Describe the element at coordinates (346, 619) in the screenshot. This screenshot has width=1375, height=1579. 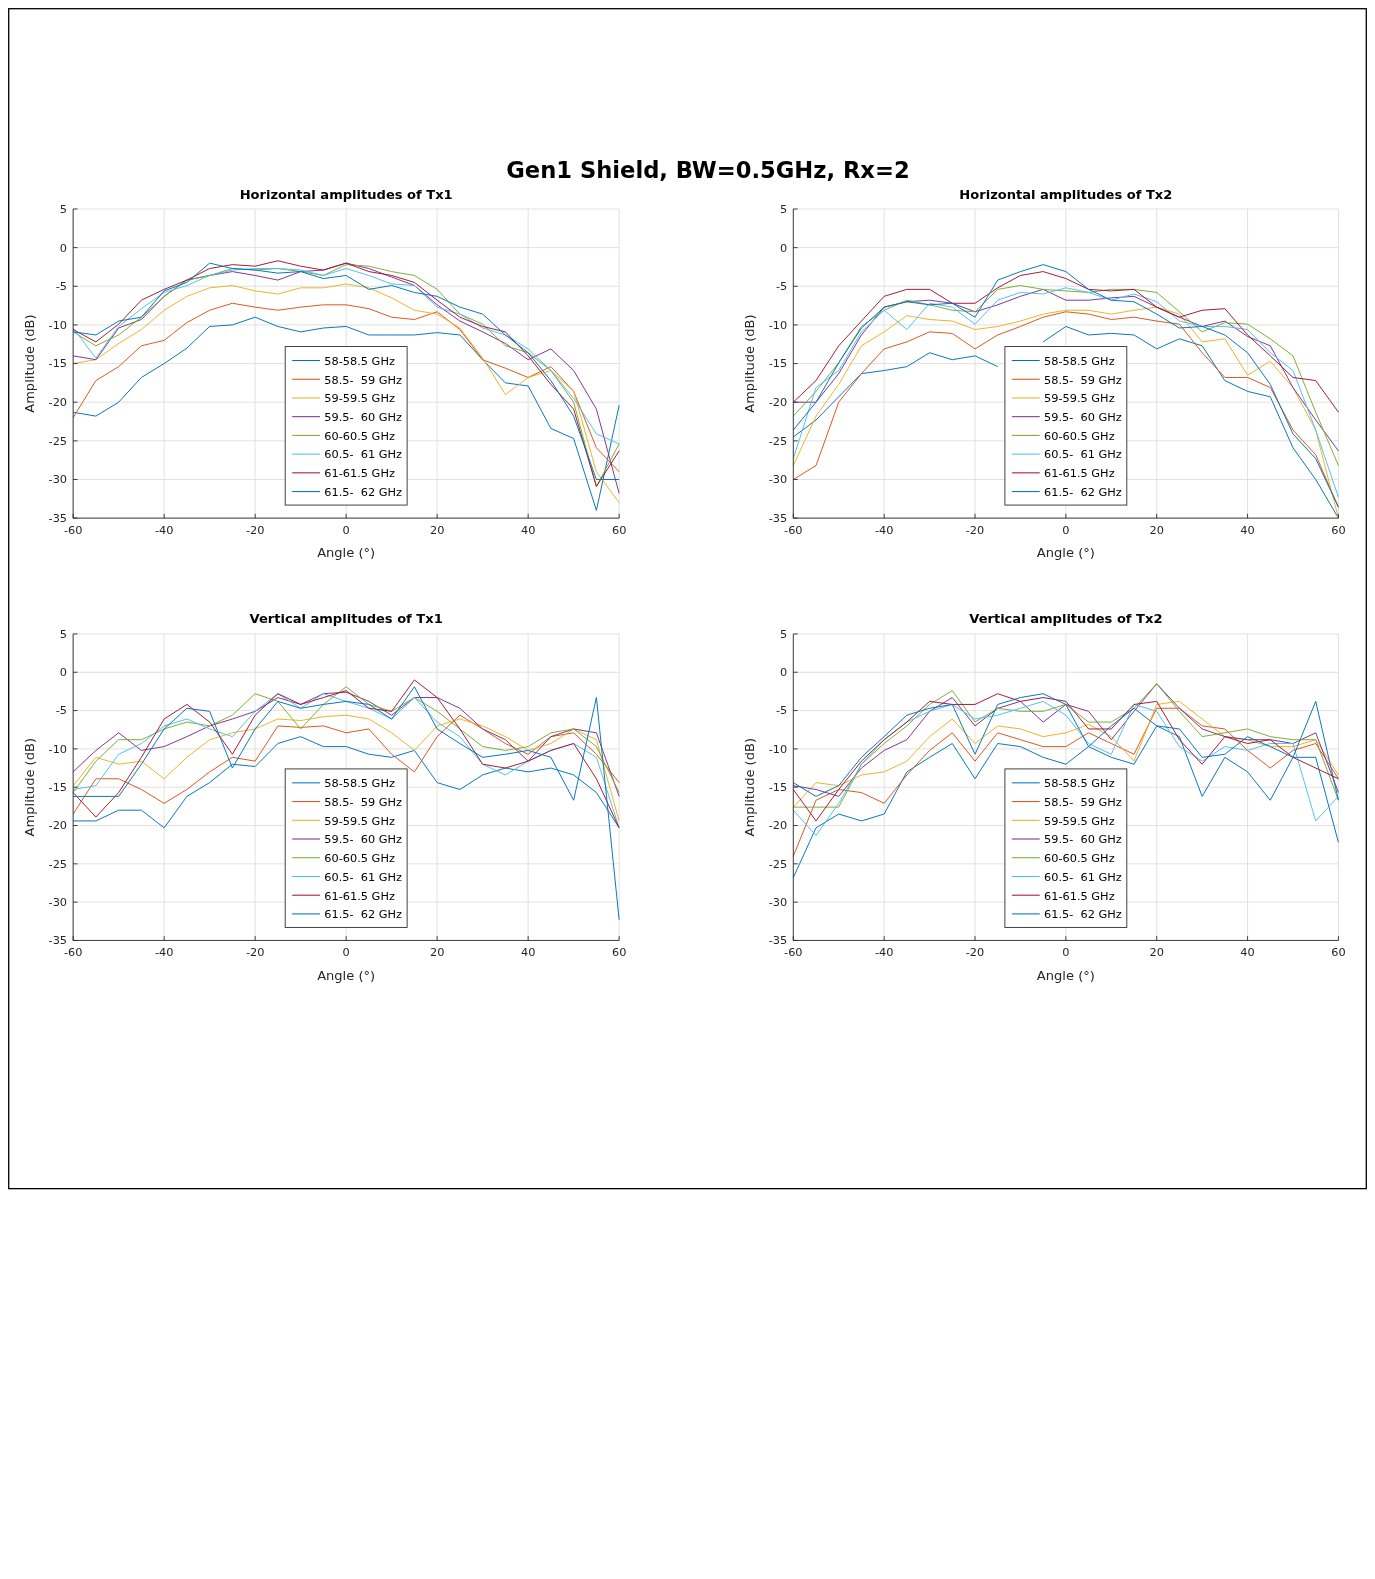
I see `chart-title: Vertical amplitudes of Tx1` at that location.